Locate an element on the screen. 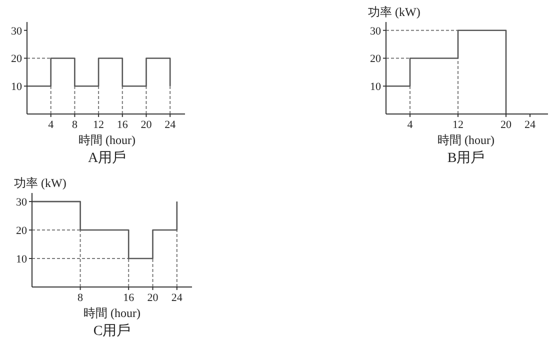 The width and height of the screenshot is (551, 347). text: C用戶 is located at coordinates (112, 331).